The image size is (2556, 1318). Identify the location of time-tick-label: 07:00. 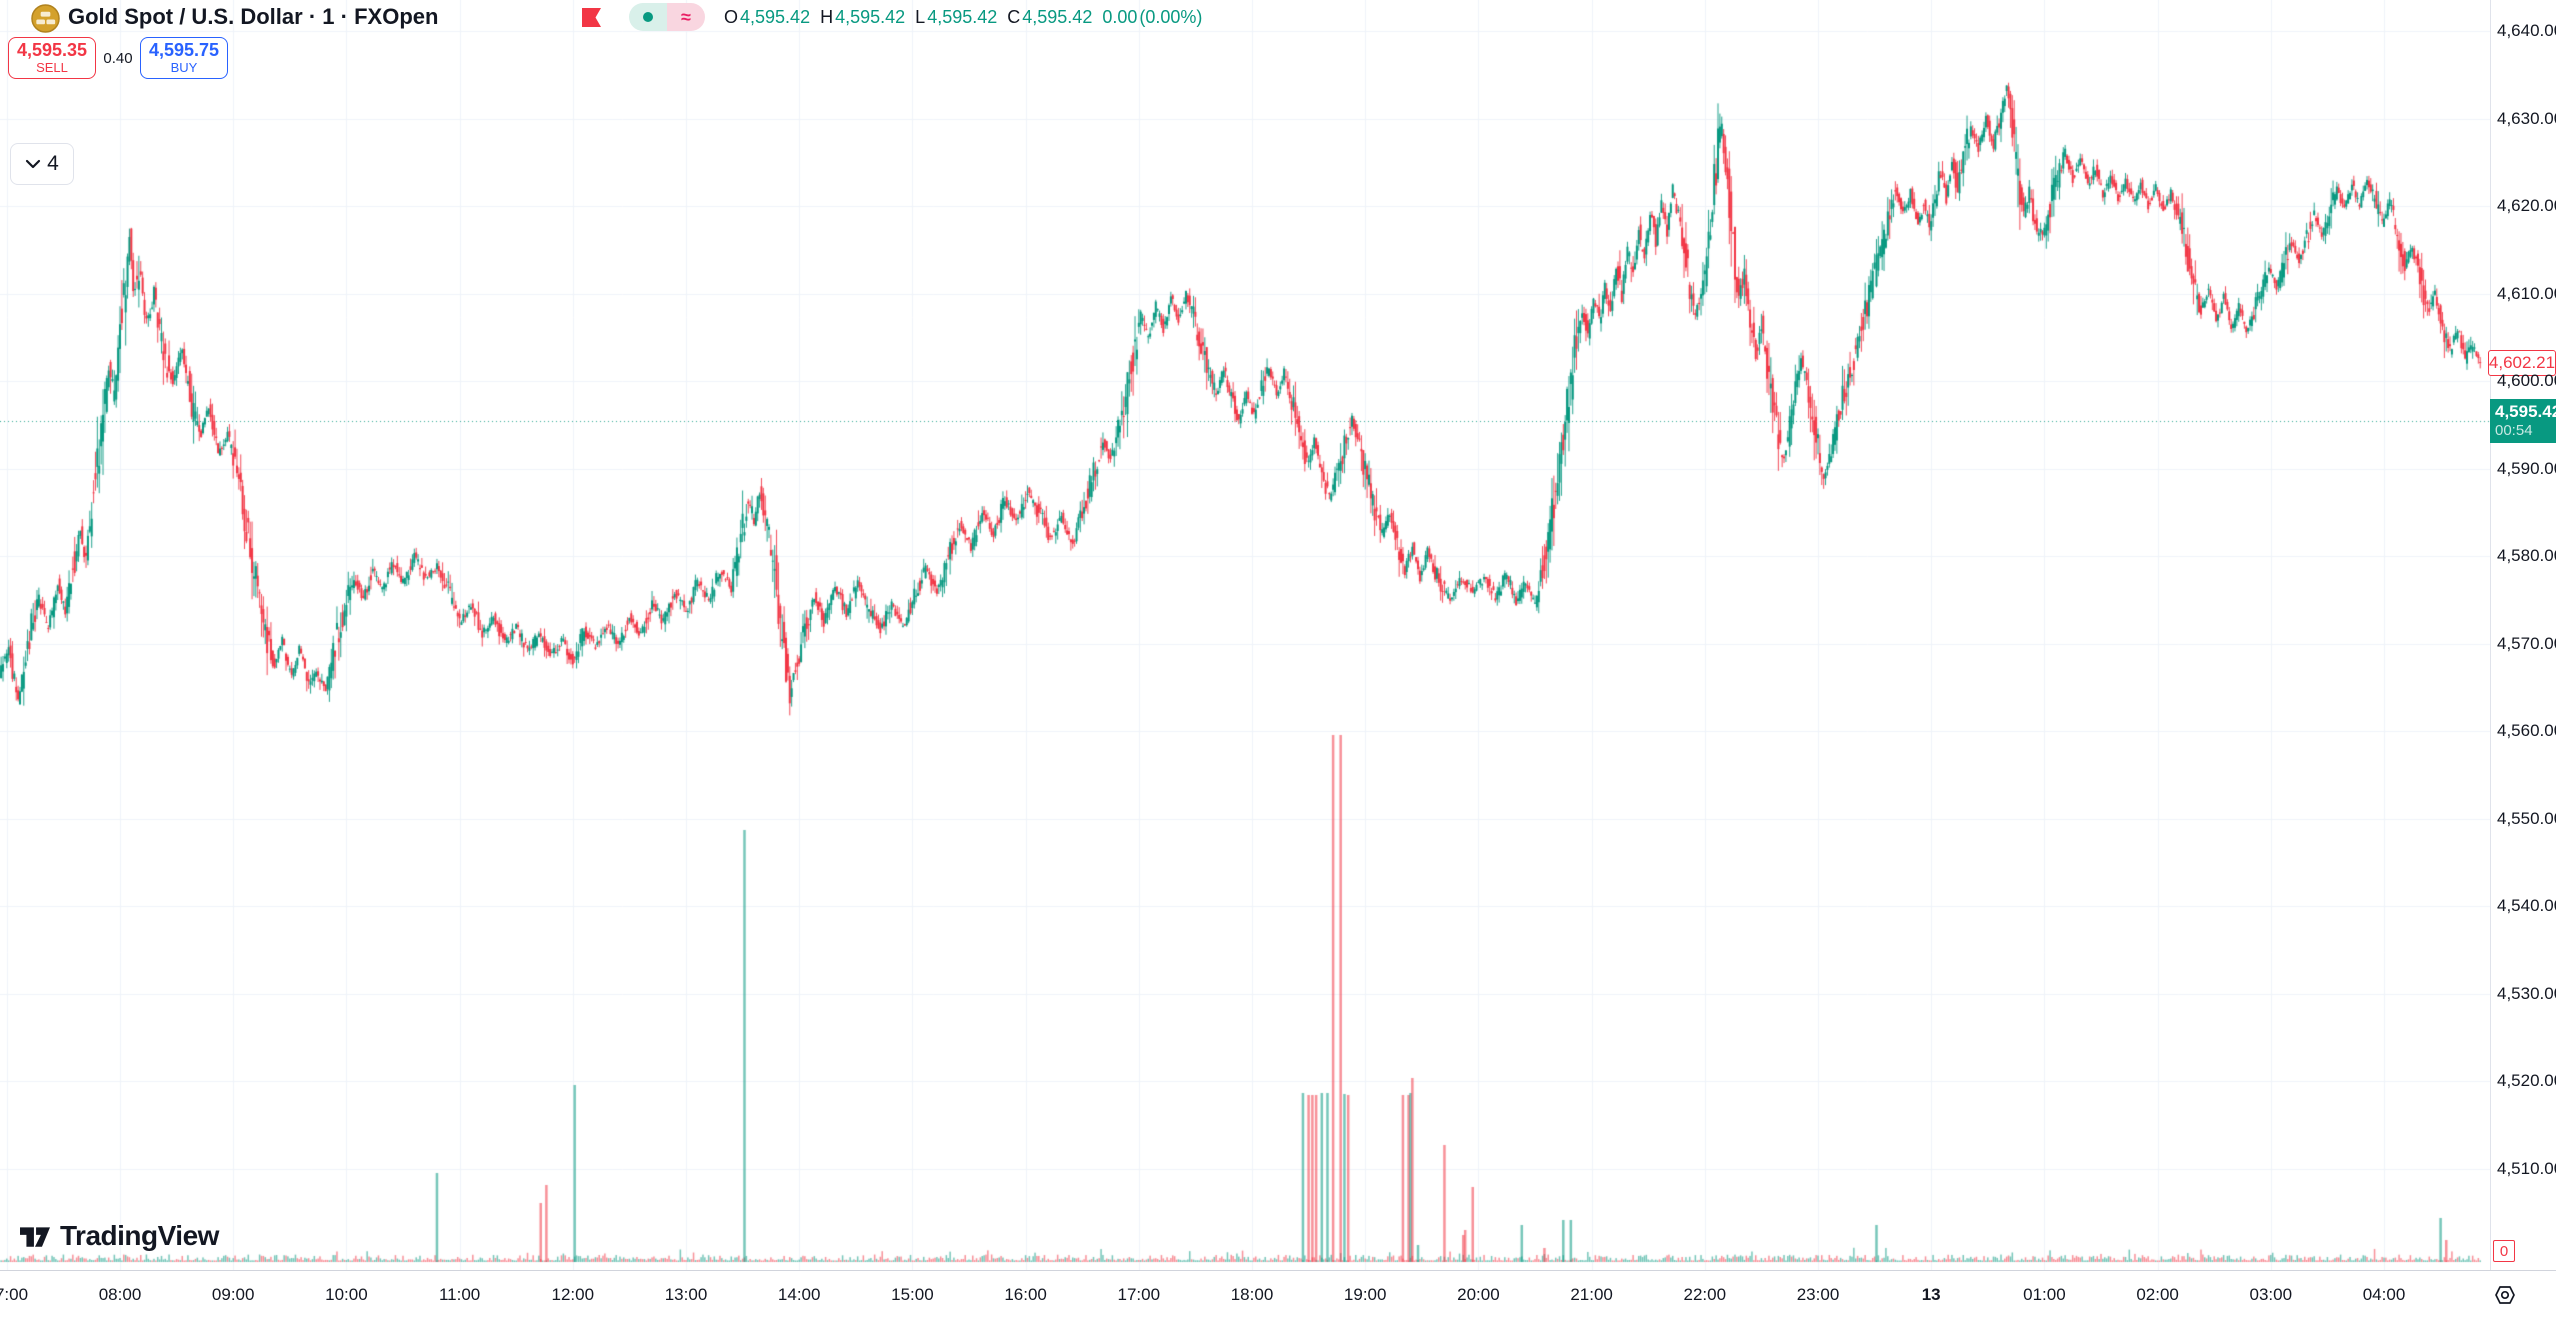
(14, 1294).